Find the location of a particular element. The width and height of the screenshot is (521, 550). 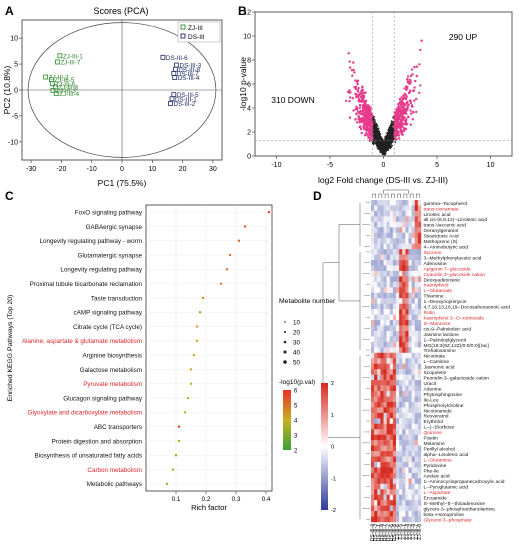

pca-legend-zj-label: ZJ-III is located at coordinates (195, 28).